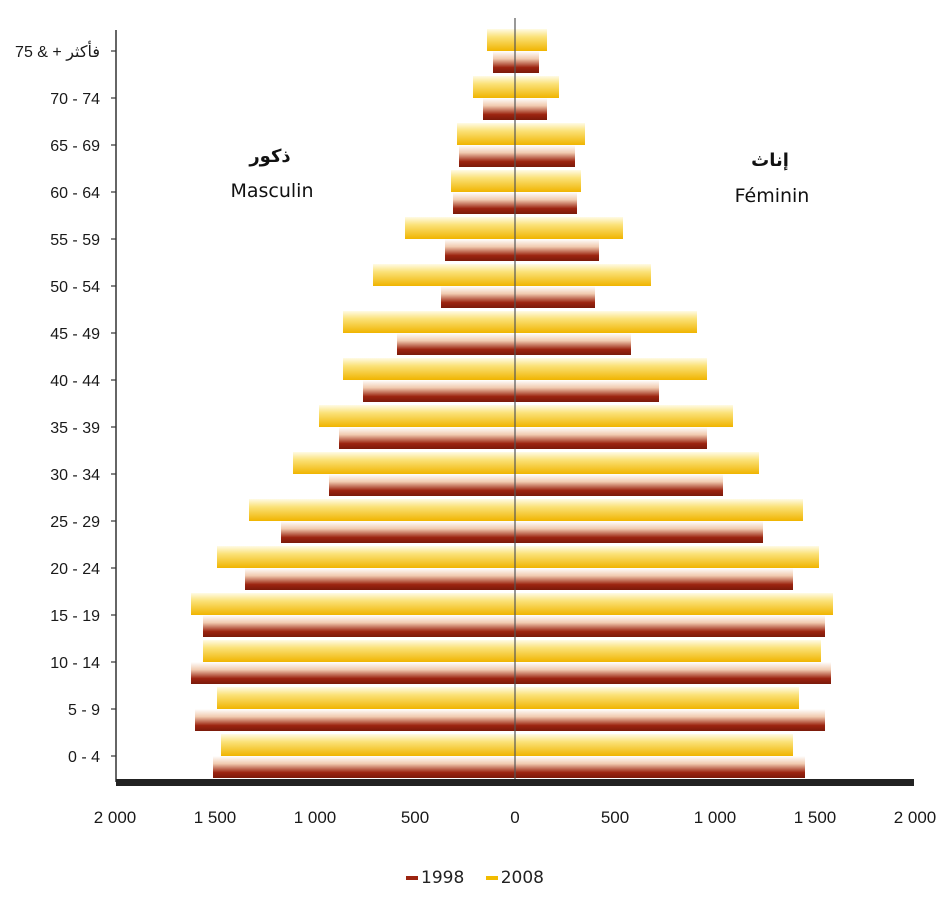 The height and width of the screenshot is (907, 950). I want to click on x-tick-label-0: 2 000, so click(115, 817).